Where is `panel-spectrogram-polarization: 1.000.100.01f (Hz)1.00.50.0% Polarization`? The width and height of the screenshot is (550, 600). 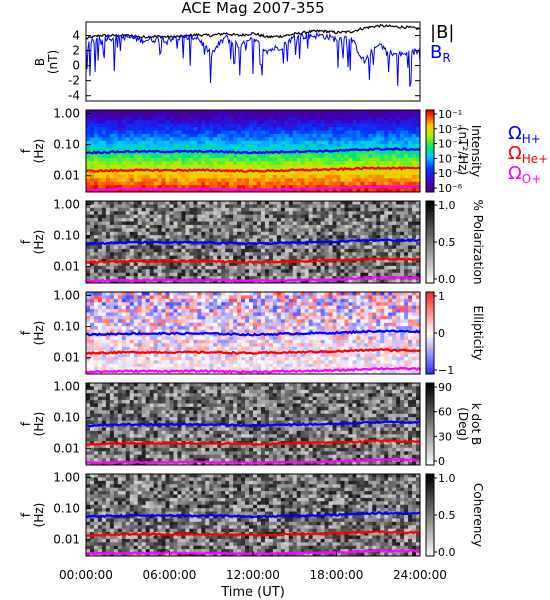
panel-spectrogram-polarization: 1.000.100.01f (Hz)1.00.50.0% Polarization is located at coordinates (252, 242).